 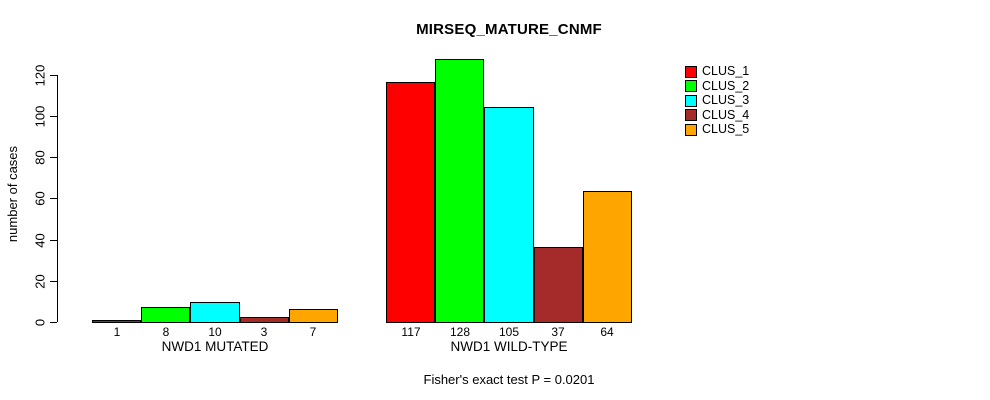 I want to click on bar-clus_5-nwd1-wild-type, so click(x=607, y=257).